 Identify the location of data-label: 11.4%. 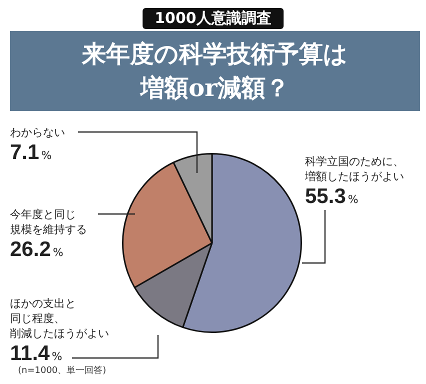
(36, 353).